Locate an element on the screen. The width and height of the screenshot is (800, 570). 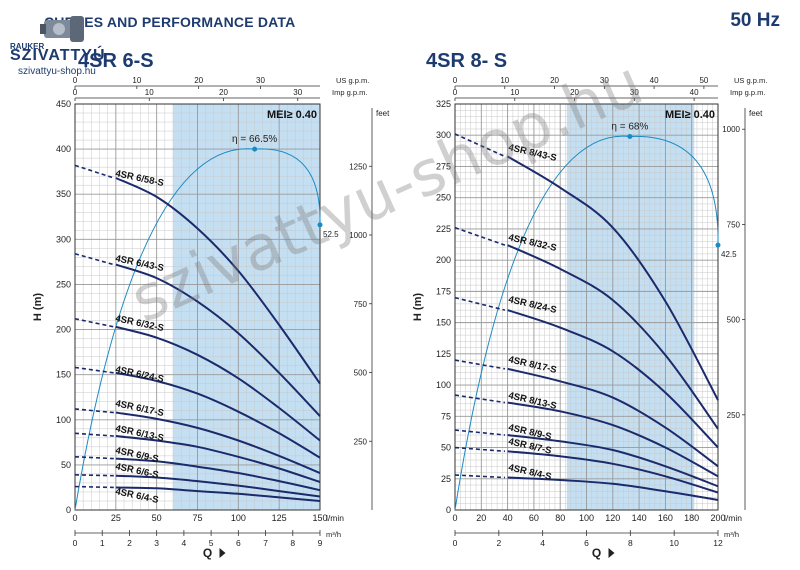
efficiency-end-marker is located at coordinates (718, 245).